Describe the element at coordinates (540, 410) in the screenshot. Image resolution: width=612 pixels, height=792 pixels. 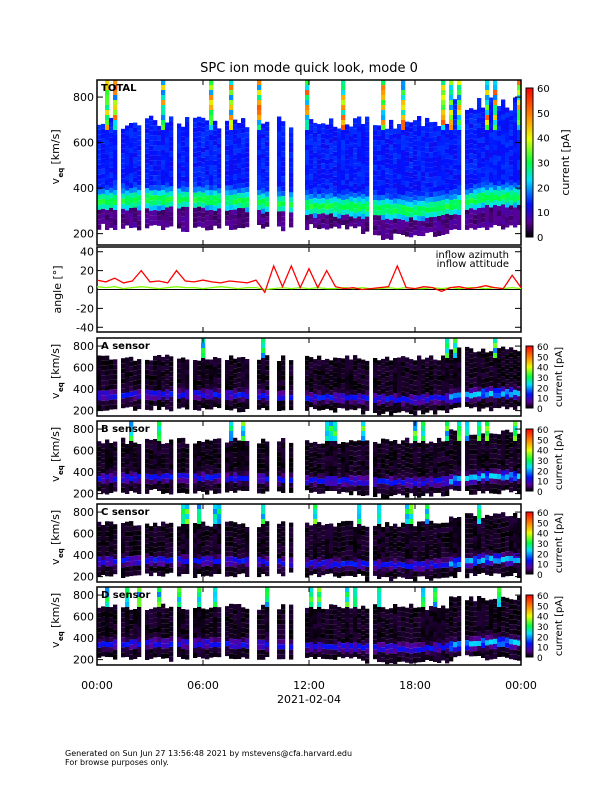
I see `colorbar-tick-label: 0` at that location.